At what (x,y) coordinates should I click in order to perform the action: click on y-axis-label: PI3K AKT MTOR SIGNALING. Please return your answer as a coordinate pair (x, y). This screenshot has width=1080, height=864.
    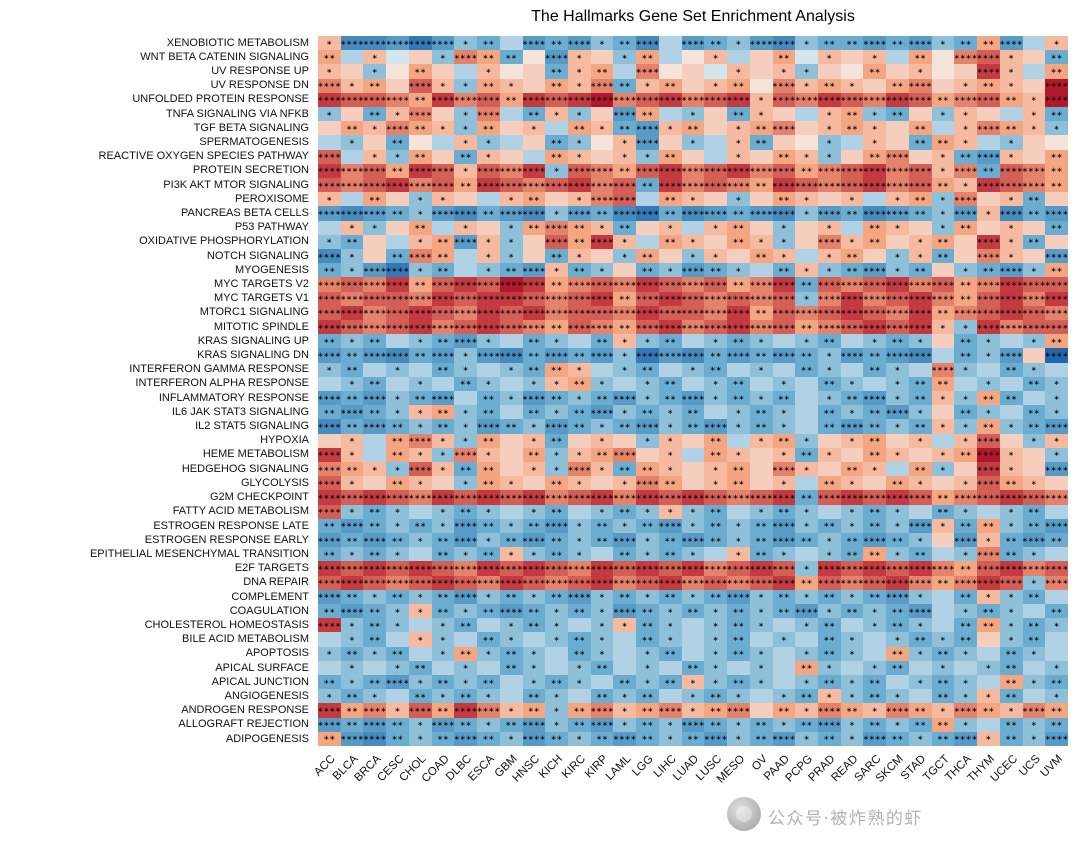
    Looking at the image, I should click on (236, 184).